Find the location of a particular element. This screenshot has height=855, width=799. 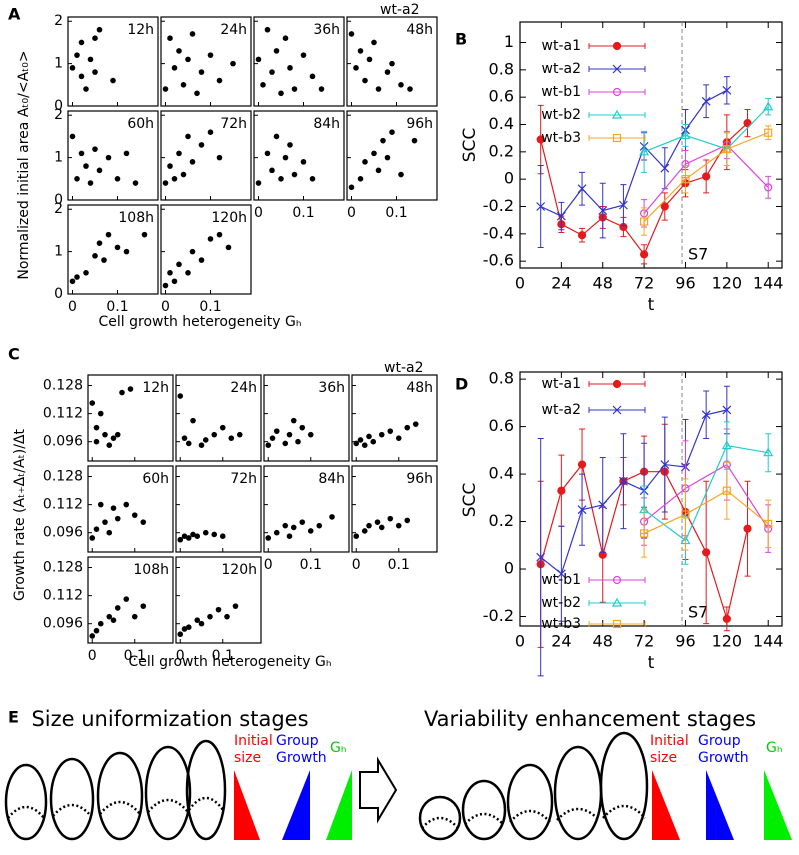

y-axis-label: Normalized initial area Aₜ₀/<Aₜ₀> is located at coordinates (24, 164).